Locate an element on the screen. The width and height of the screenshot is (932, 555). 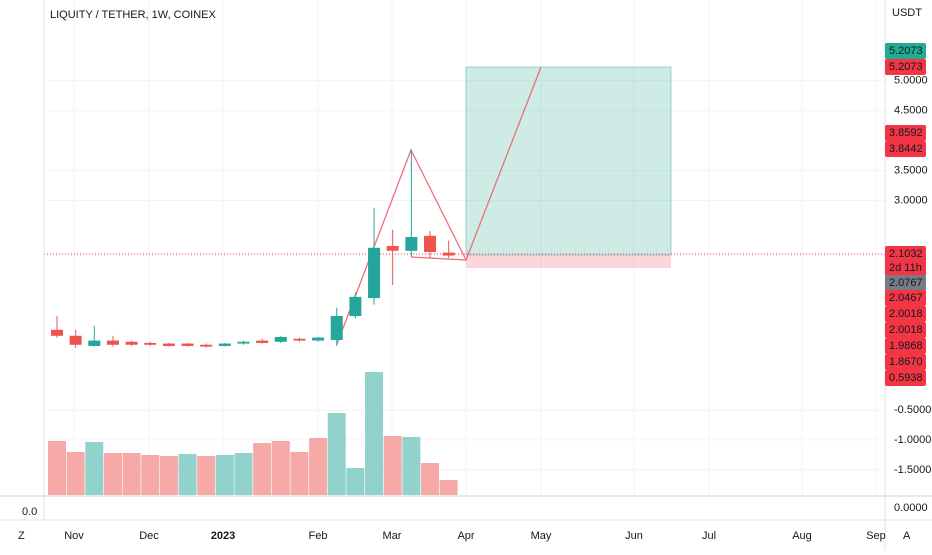
x-tick-label: Nov is located at coordinates (74, 536).